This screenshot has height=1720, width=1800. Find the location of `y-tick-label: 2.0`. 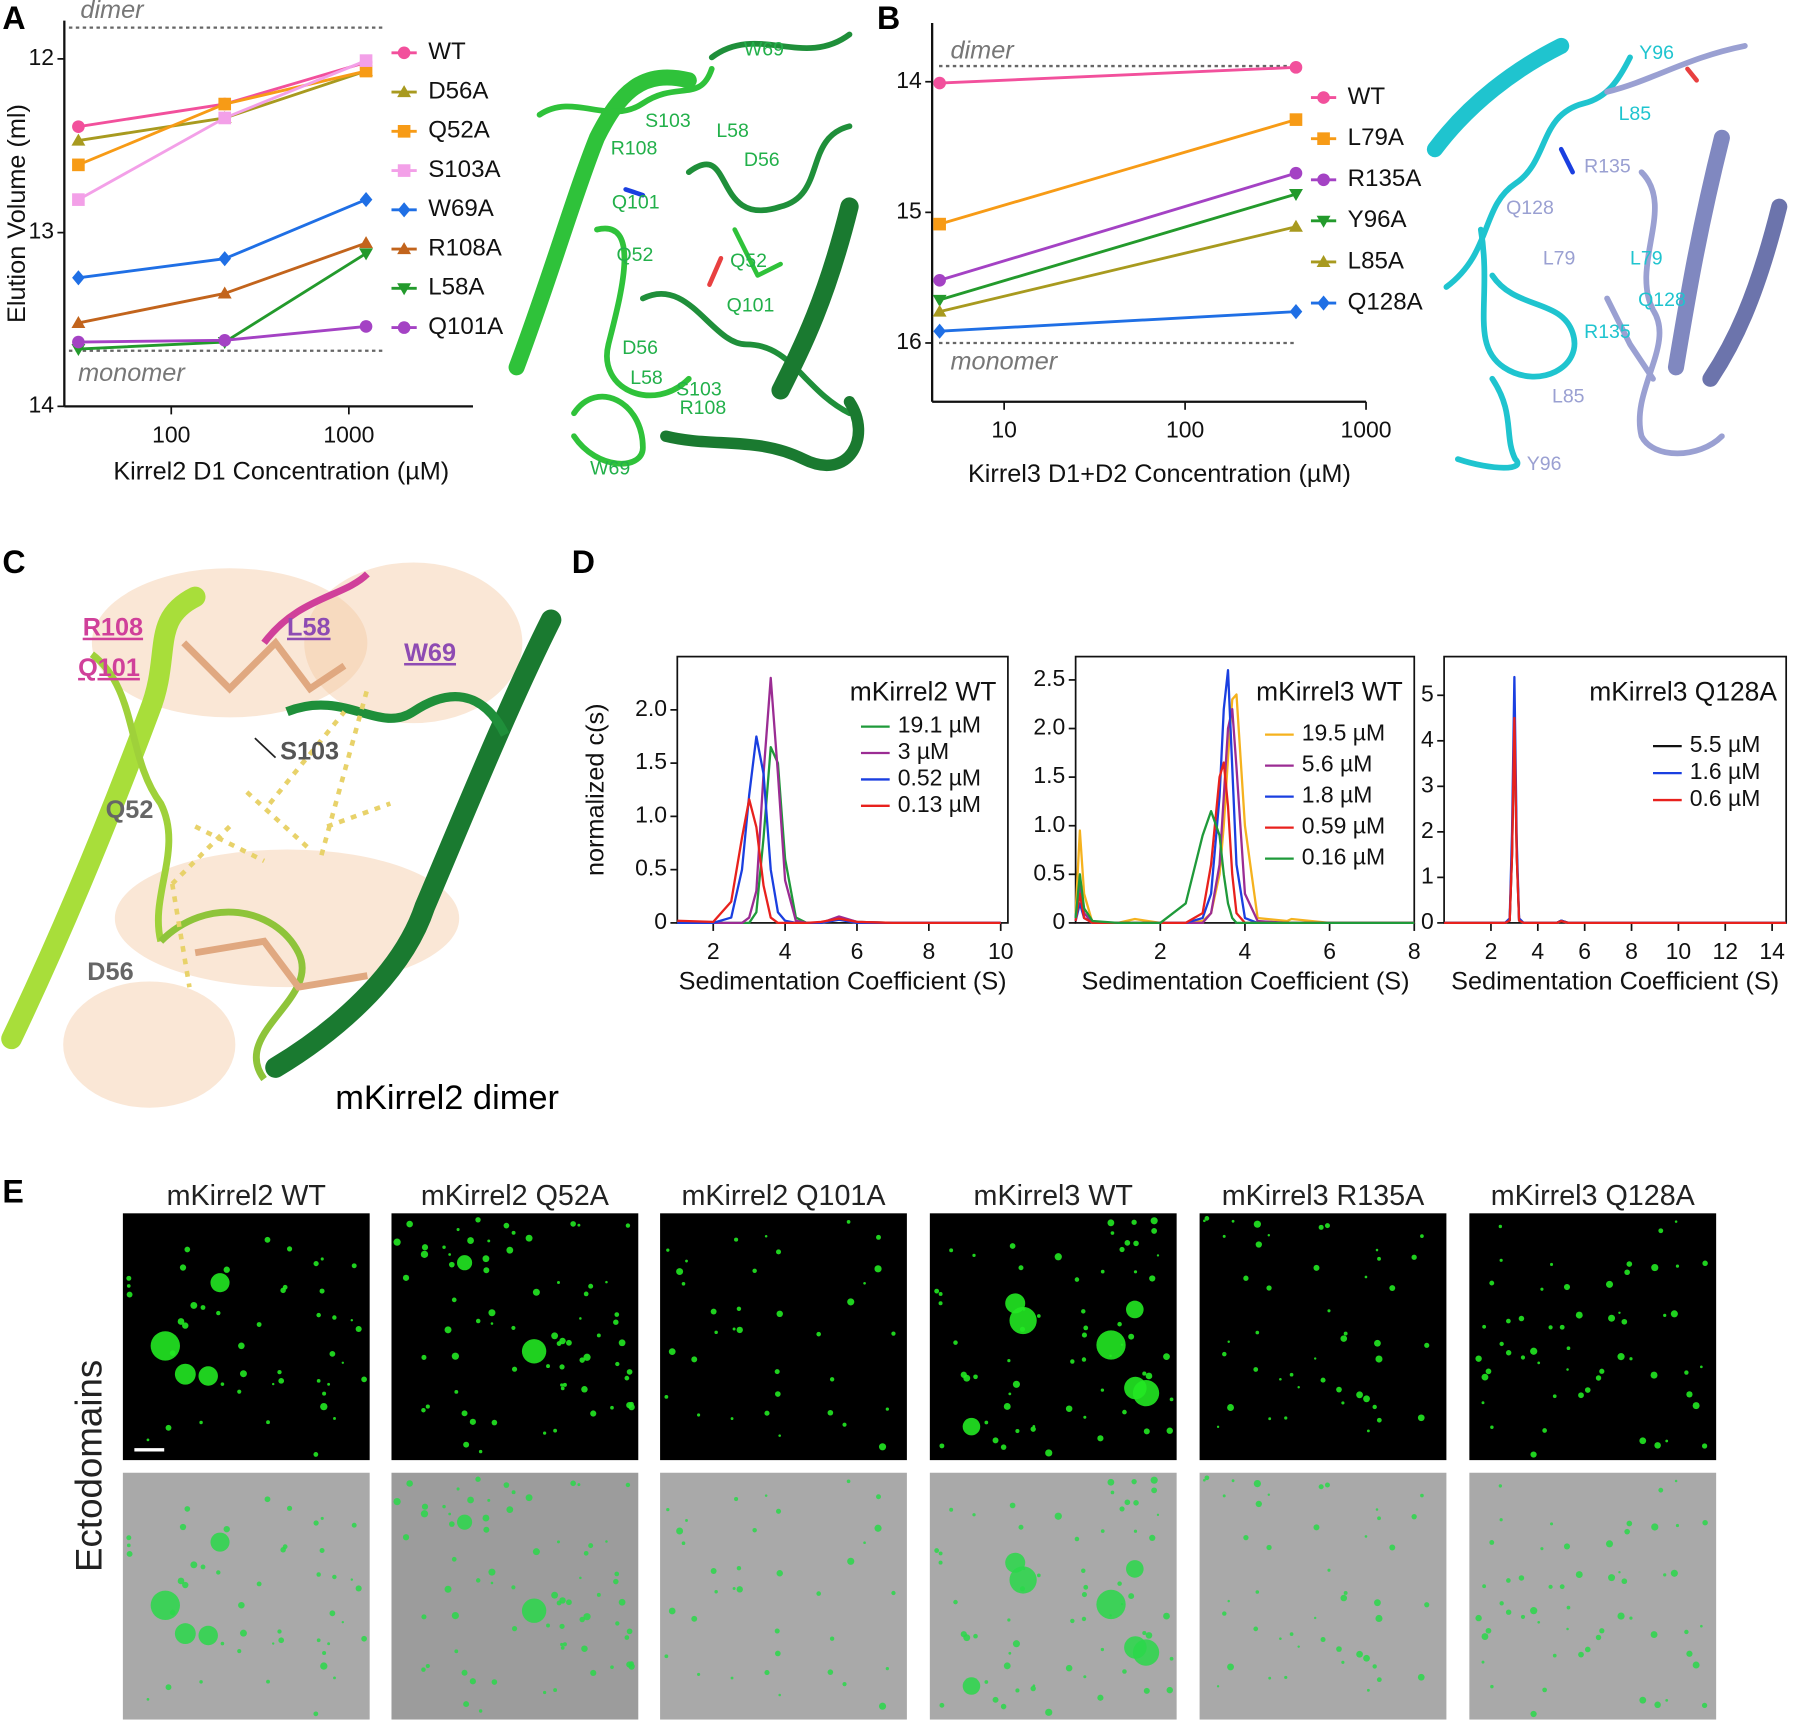

y-tick-label: 2.0 is located at coordinates (1049, 727).